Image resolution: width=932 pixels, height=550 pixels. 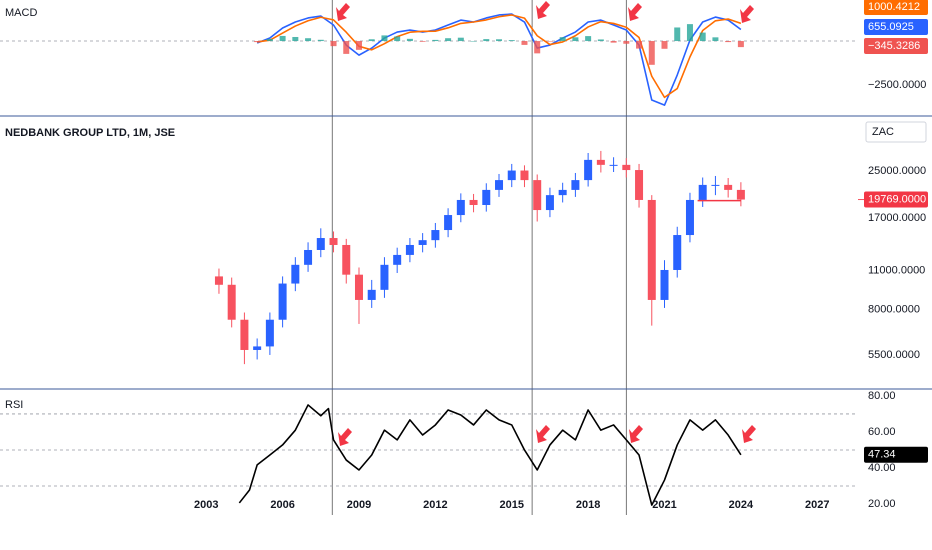 What do you see at coordinates (882, 504) in the screenshot?
I see `y-tick-label: 20.00` at bounding box center [882, 504].